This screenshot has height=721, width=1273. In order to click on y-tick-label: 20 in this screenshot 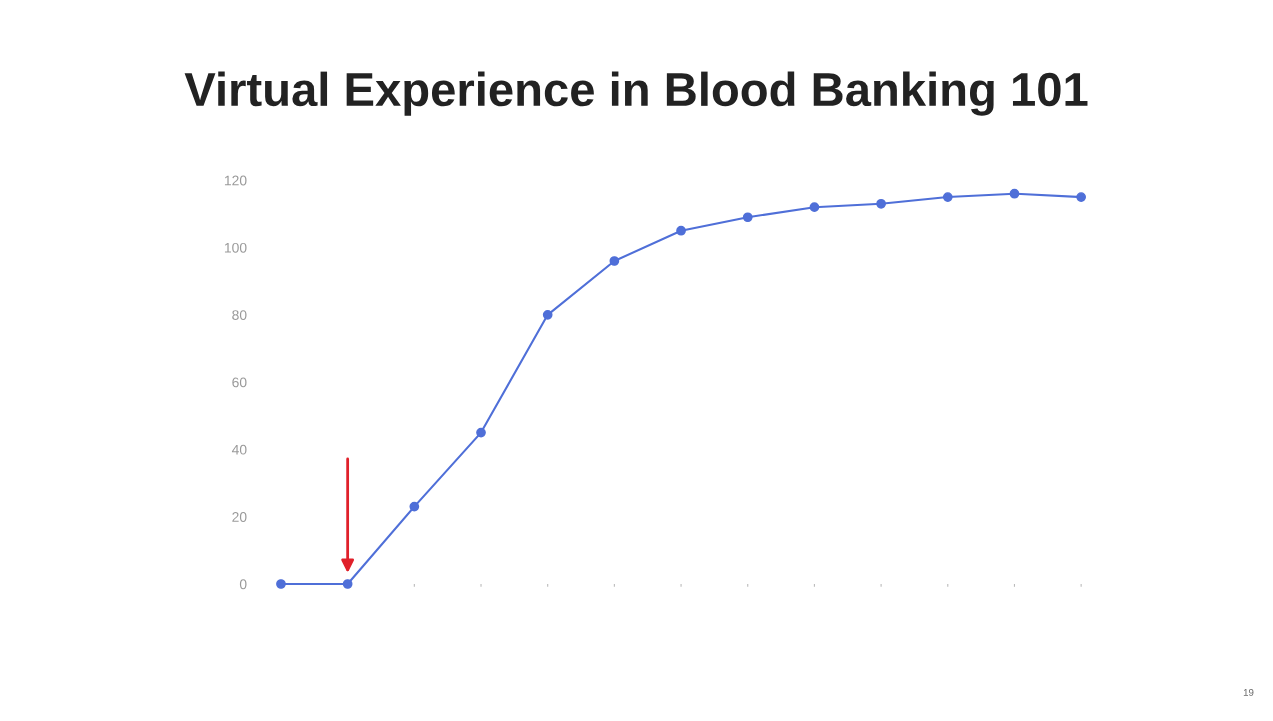, I will do `click(239, 517)`.